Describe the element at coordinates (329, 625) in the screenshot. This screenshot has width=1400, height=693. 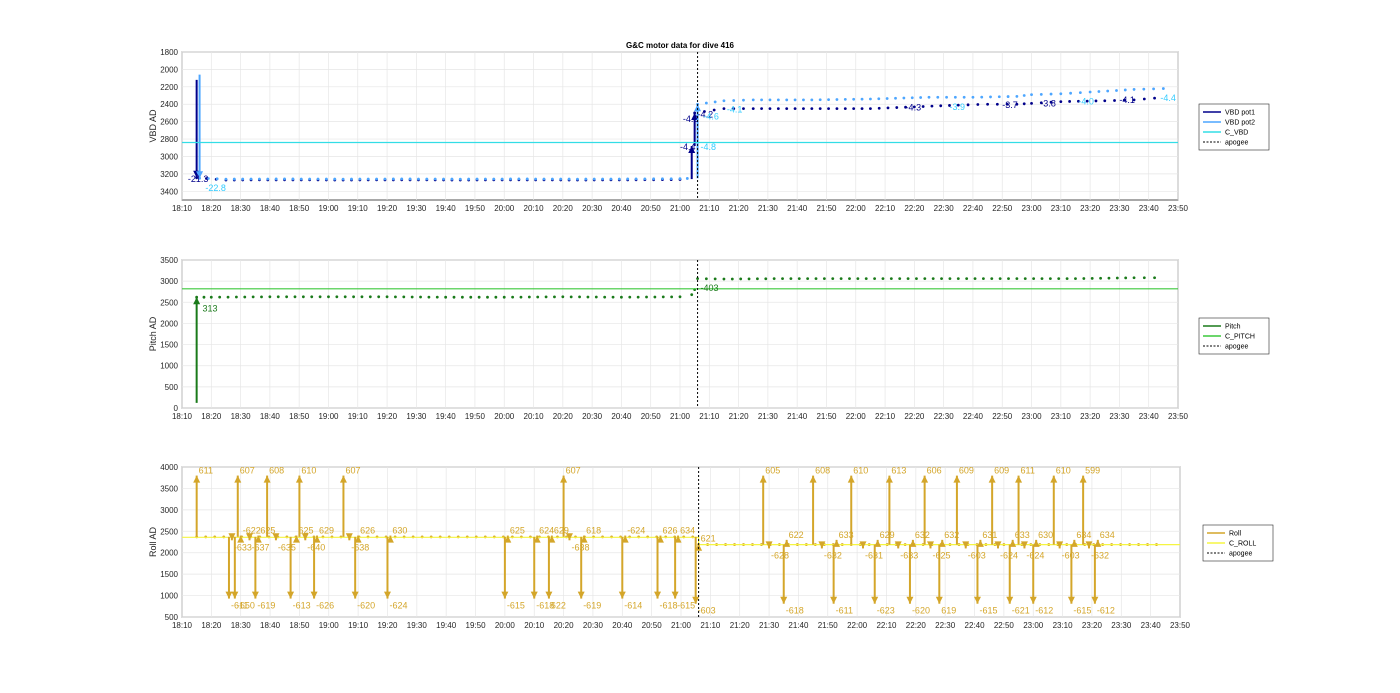
I see `x-tick-label: 19:00` at that location.